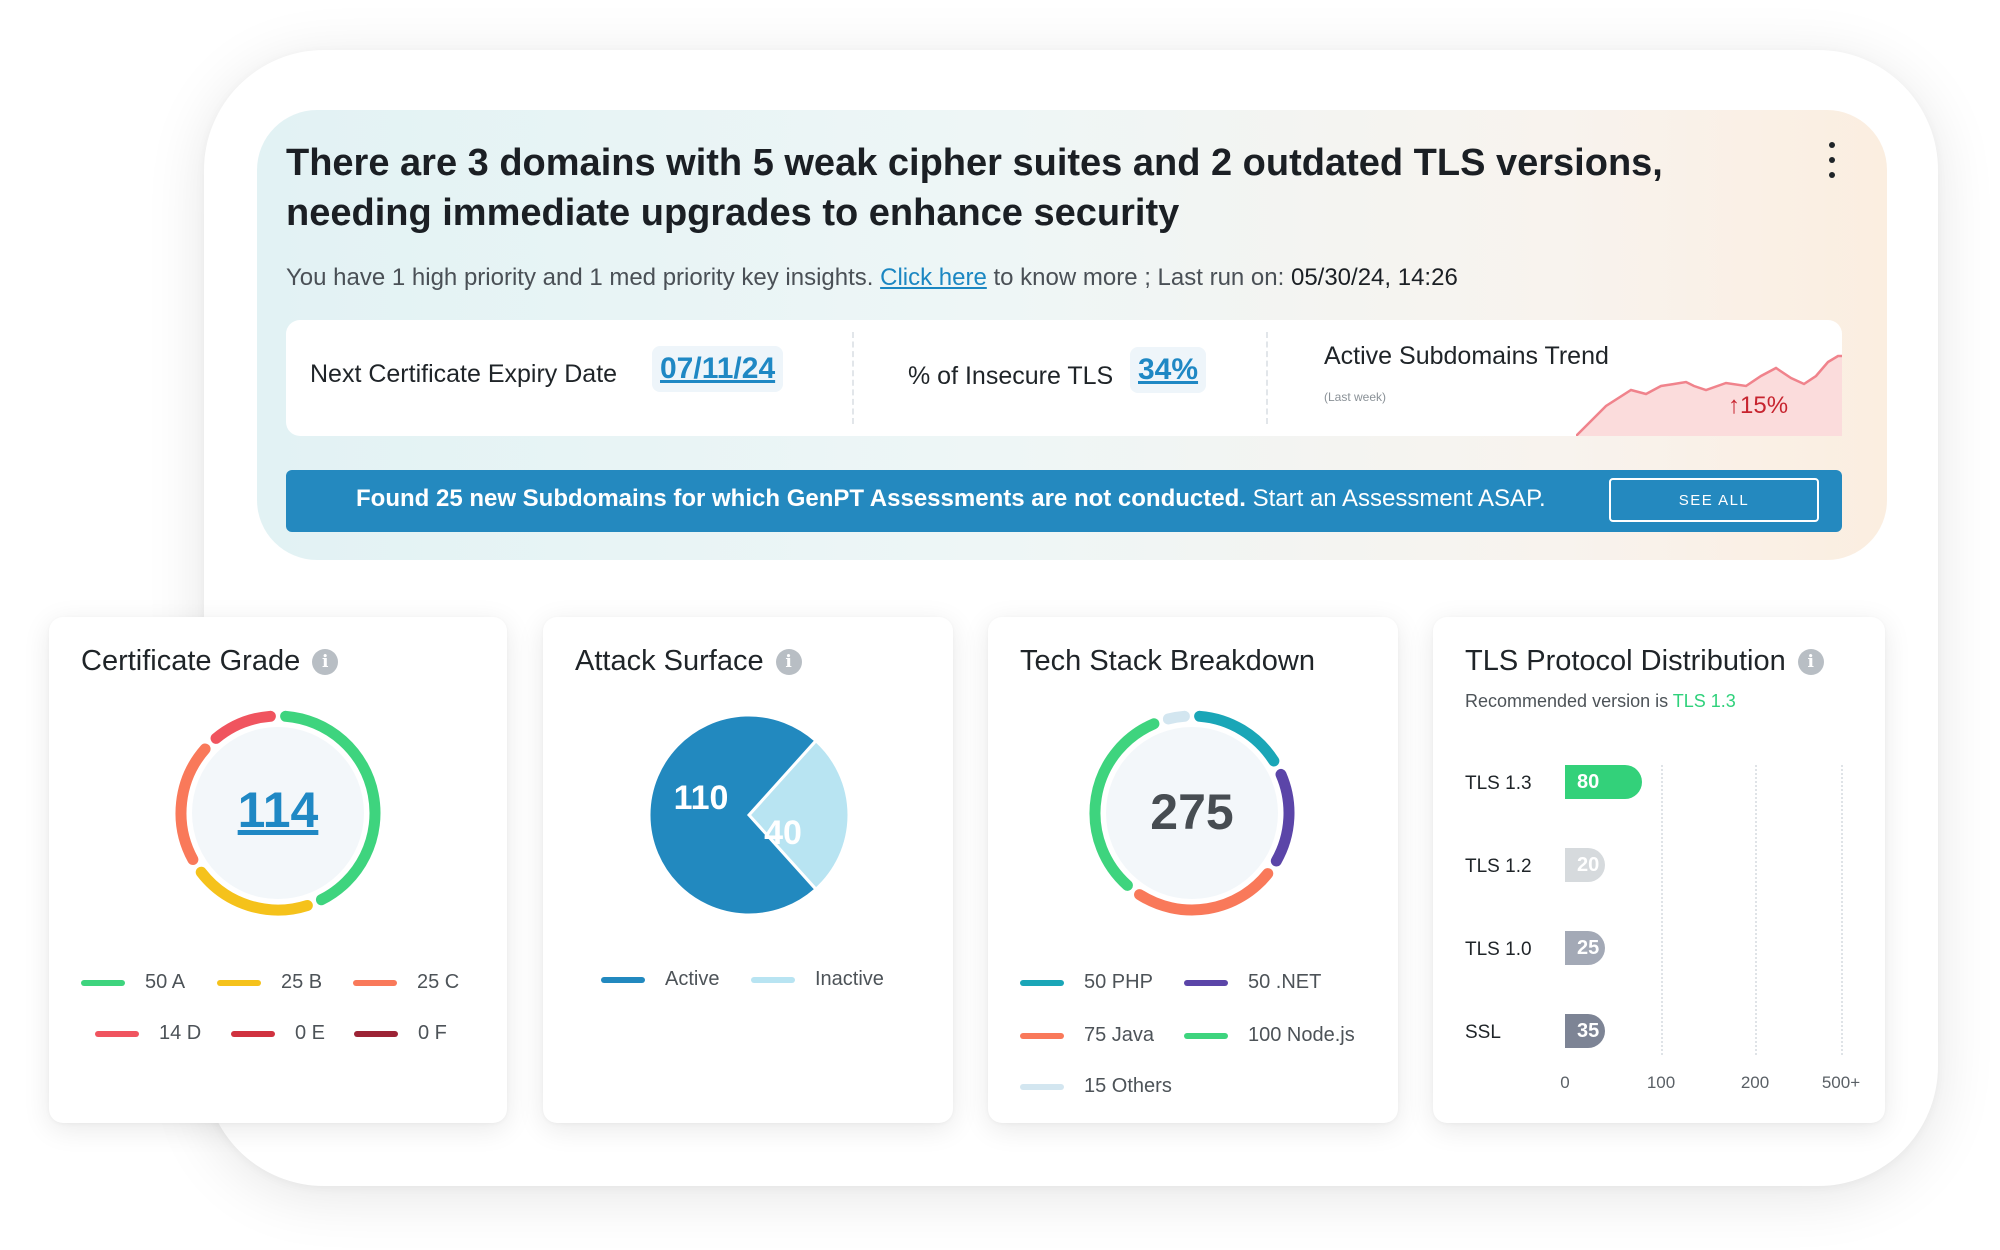  I want to click on tech-stack-total: 275, so click(1192, 812).